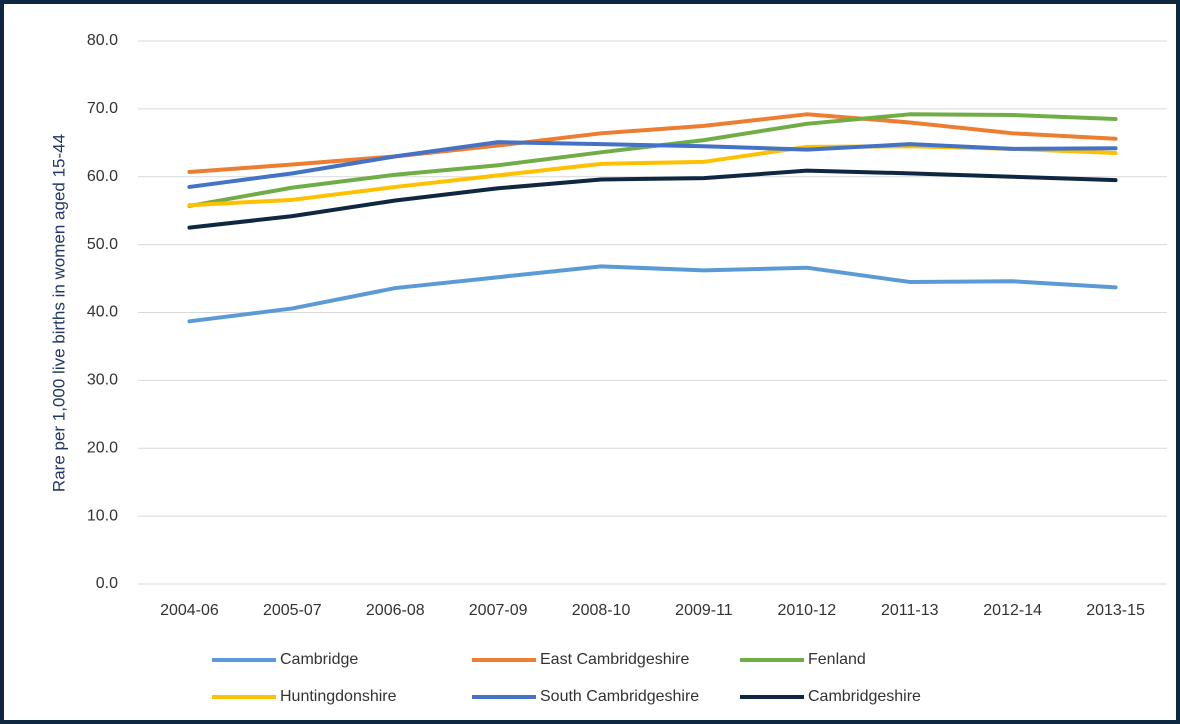 Image resolution: width=1180 pixels, height=724 pixels. What do you see at coordinates (806, 610) in the screenshot?
I see `x-tick-label: 2010-12` at bounding box center [806, 610].